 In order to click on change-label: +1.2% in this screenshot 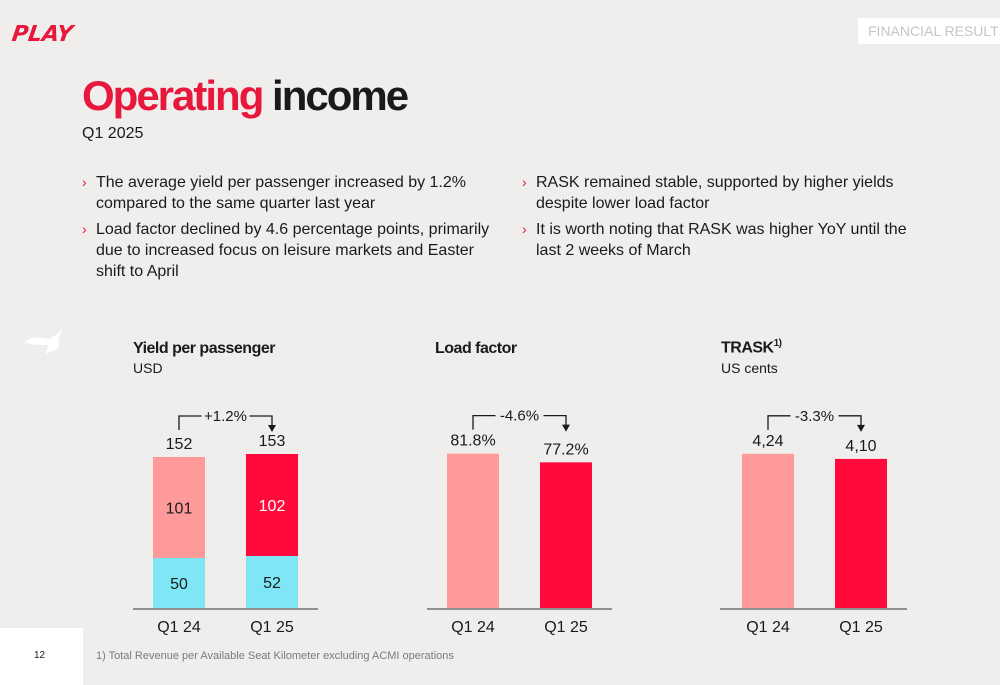, I will do `click(225, 416)`.